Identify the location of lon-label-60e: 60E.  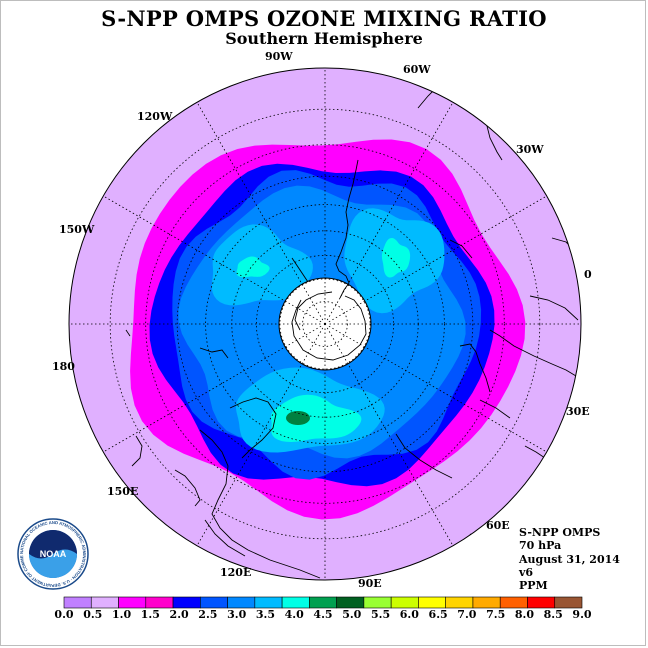
(498, 525).